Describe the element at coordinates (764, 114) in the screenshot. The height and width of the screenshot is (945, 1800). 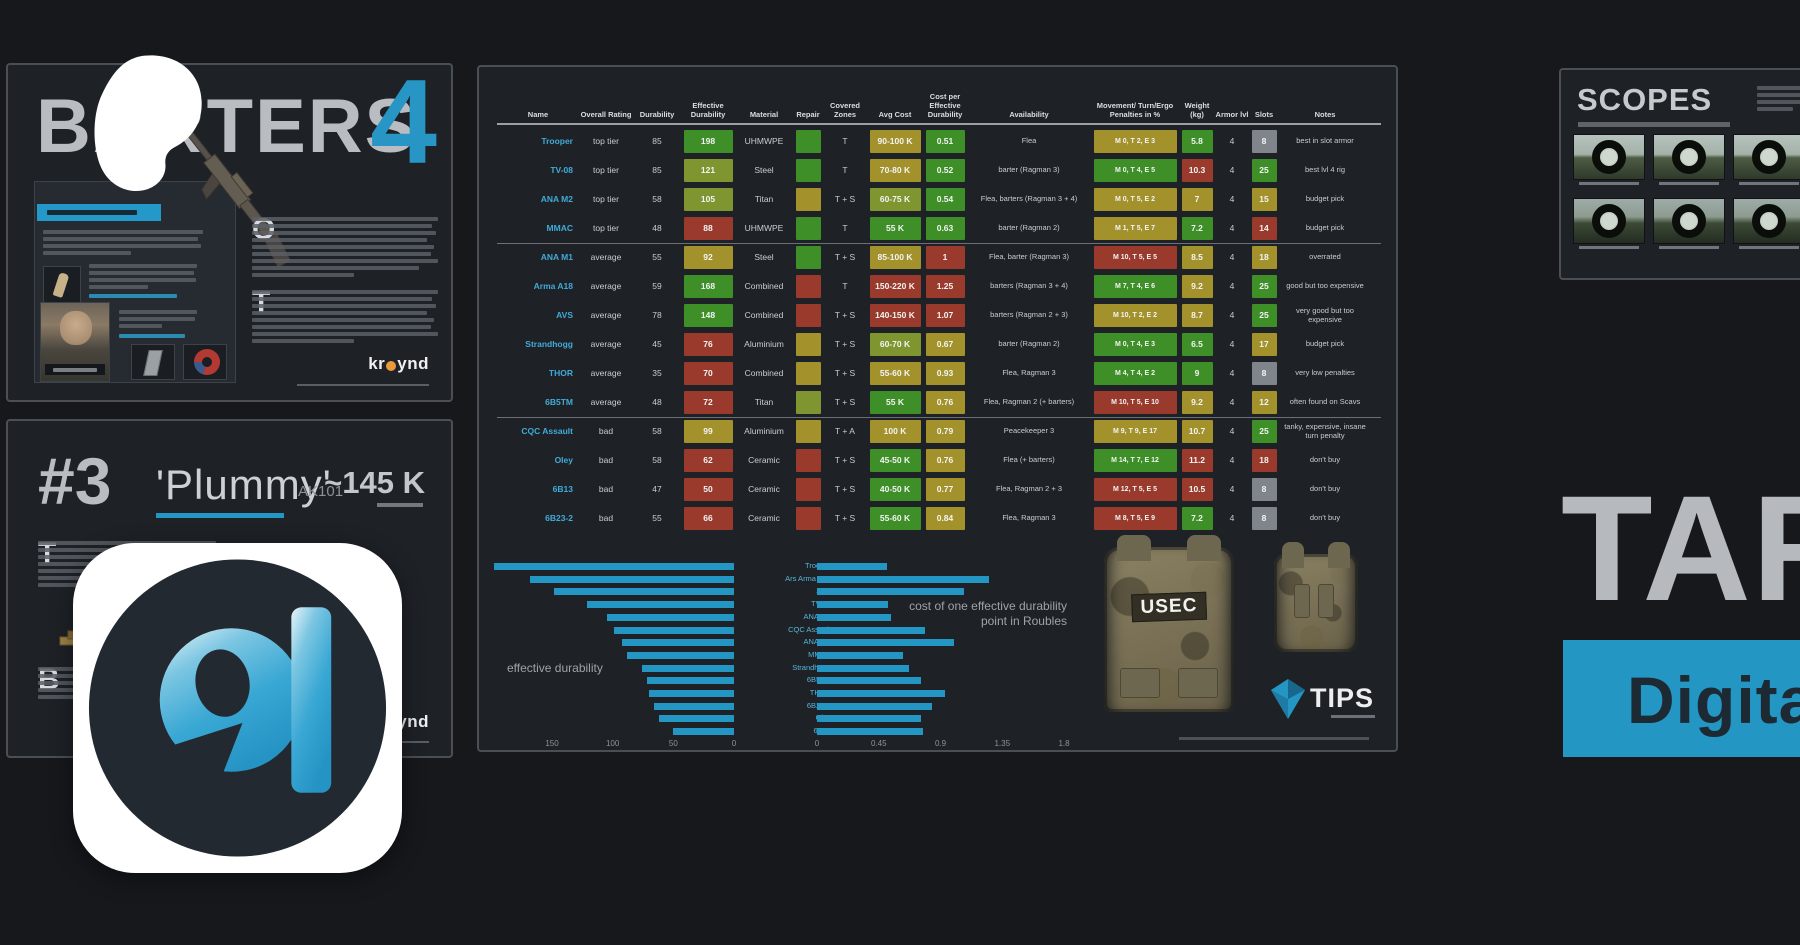
I see `column-header: Material` at that location.